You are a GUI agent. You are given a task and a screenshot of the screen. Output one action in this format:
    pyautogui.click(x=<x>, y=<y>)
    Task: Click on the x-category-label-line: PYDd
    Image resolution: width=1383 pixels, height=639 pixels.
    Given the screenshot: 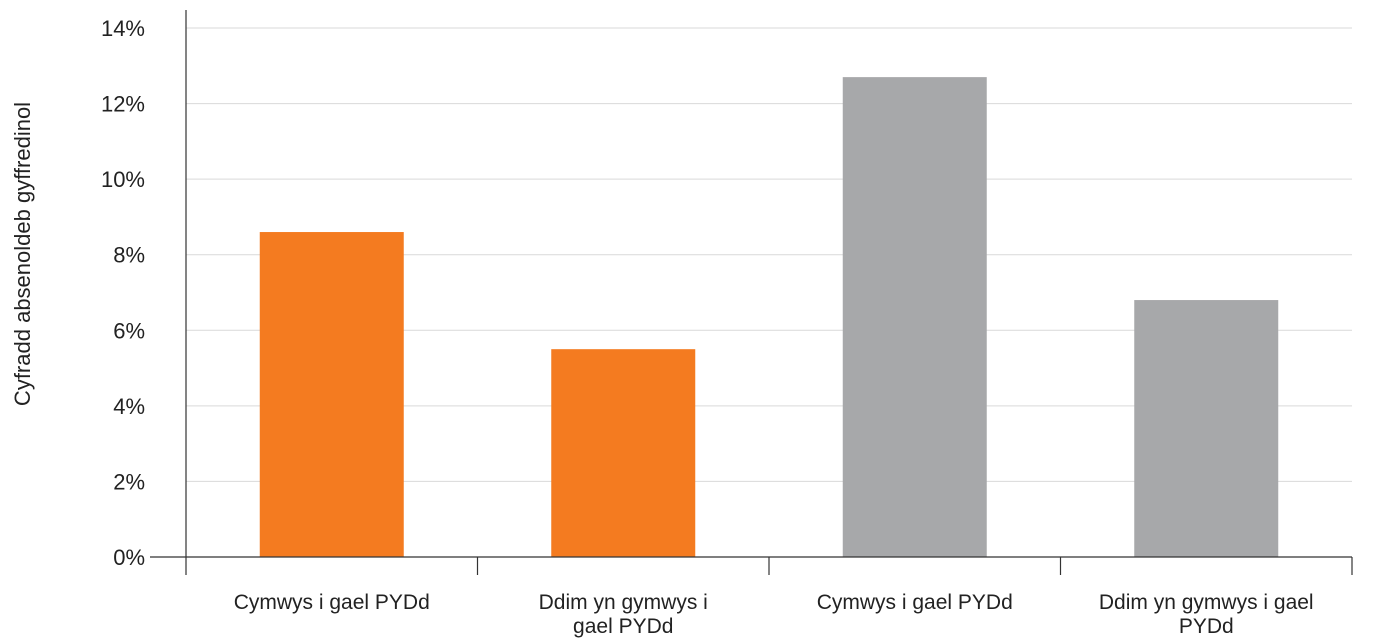 What is the action you would take?
    pyautogui.click(x=1206, y=626)
    